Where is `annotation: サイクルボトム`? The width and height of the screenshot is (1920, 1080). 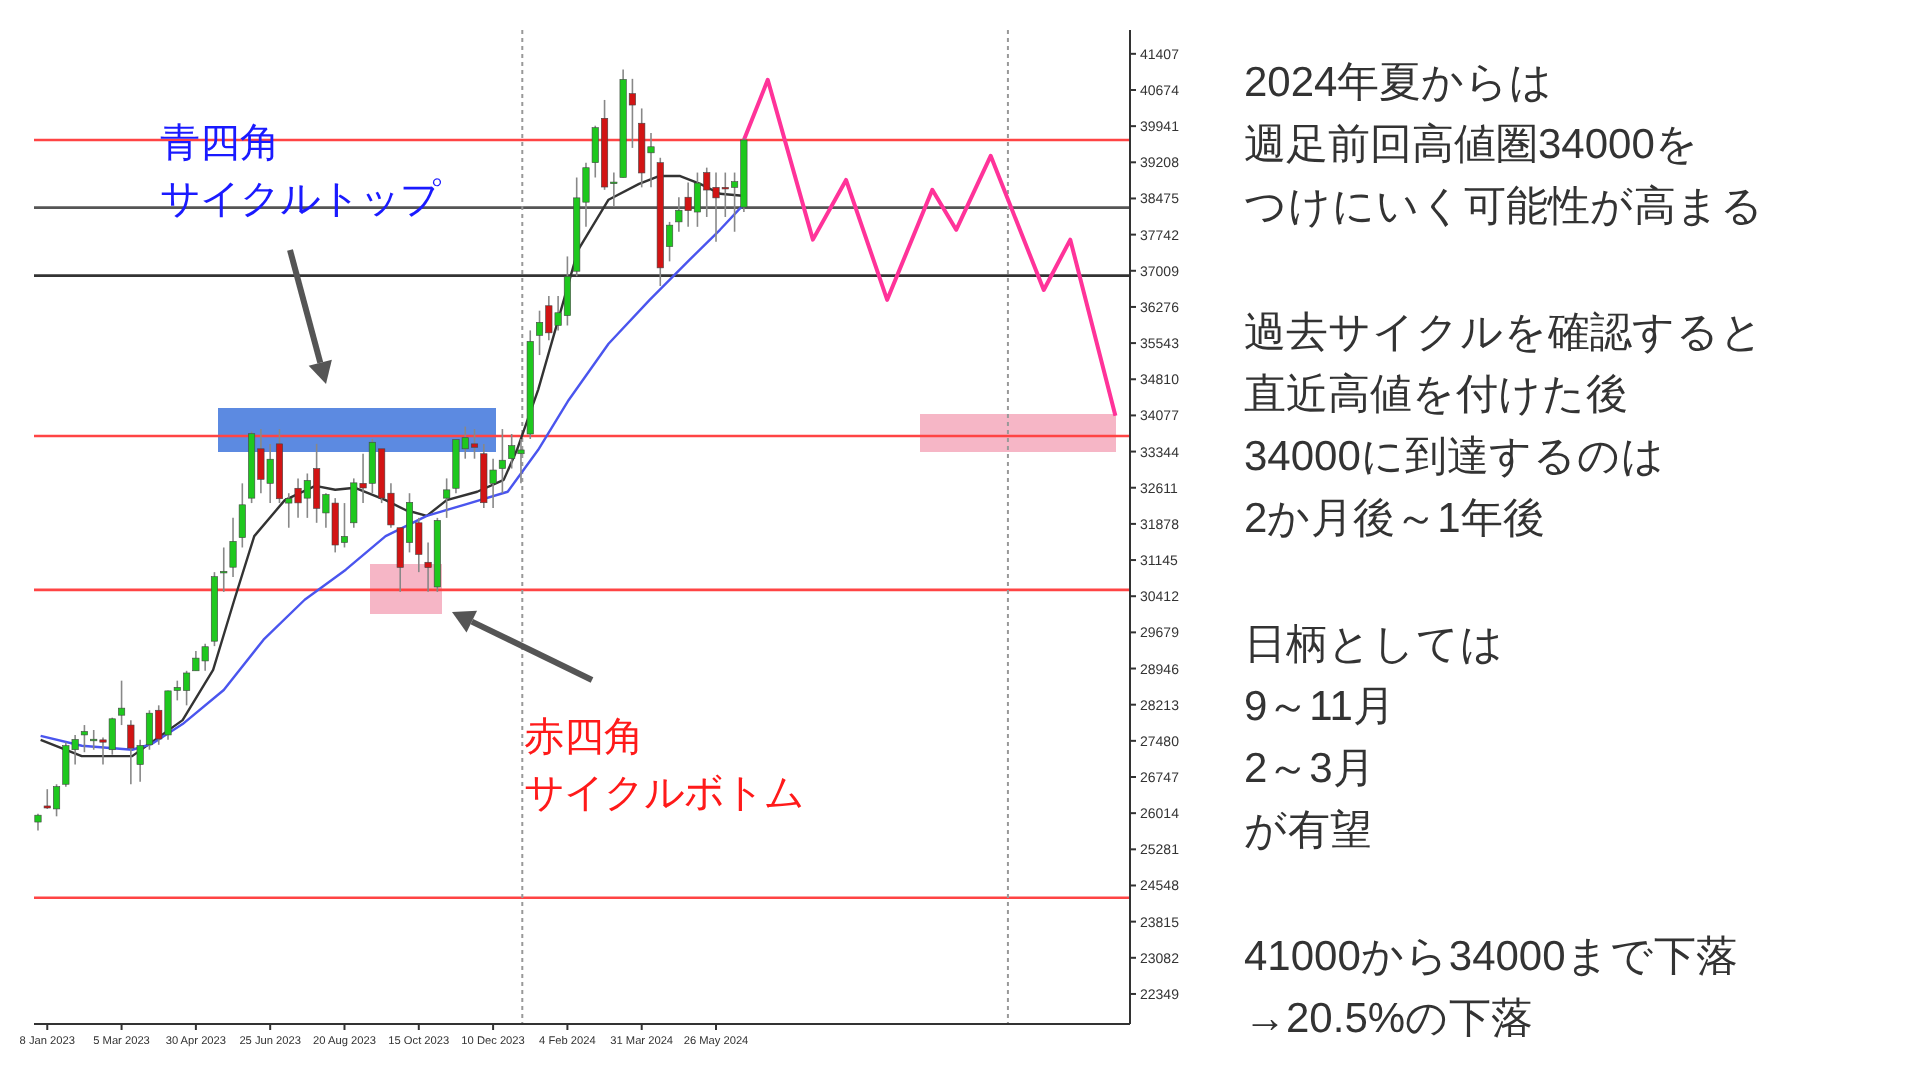 annotation: サイクルボトム is located at coordinates (664, 794).